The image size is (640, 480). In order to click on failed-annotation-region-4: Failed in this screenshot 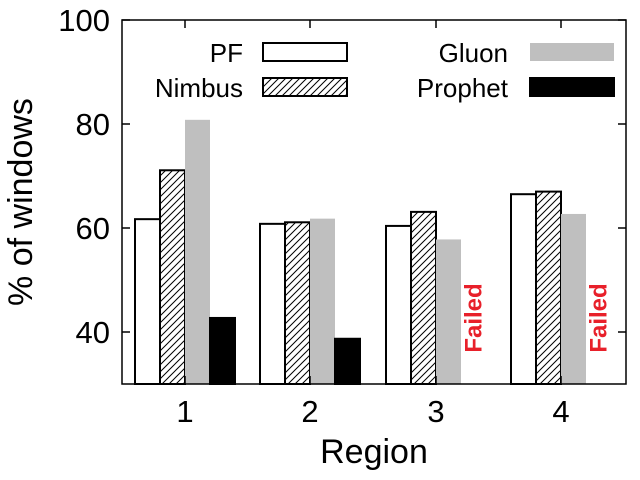, I will do `click(599, 317)`.